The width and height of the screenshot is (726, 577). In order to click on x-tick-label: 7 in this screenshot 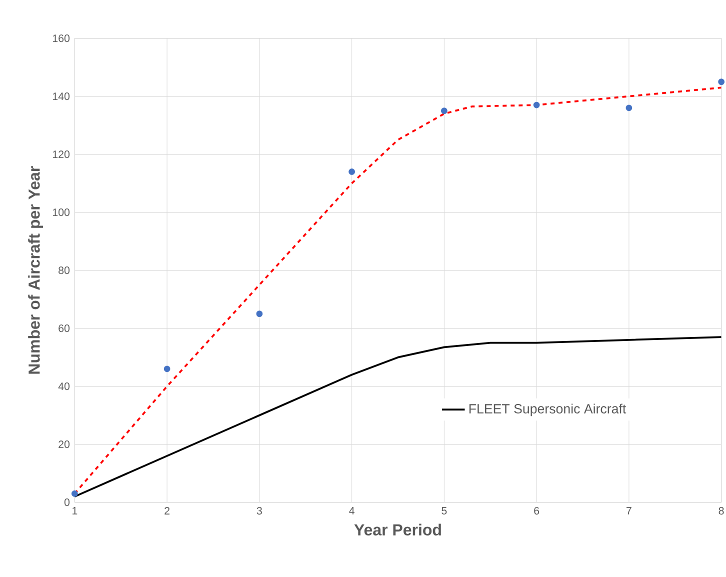, I will do `click(629, 510)`.